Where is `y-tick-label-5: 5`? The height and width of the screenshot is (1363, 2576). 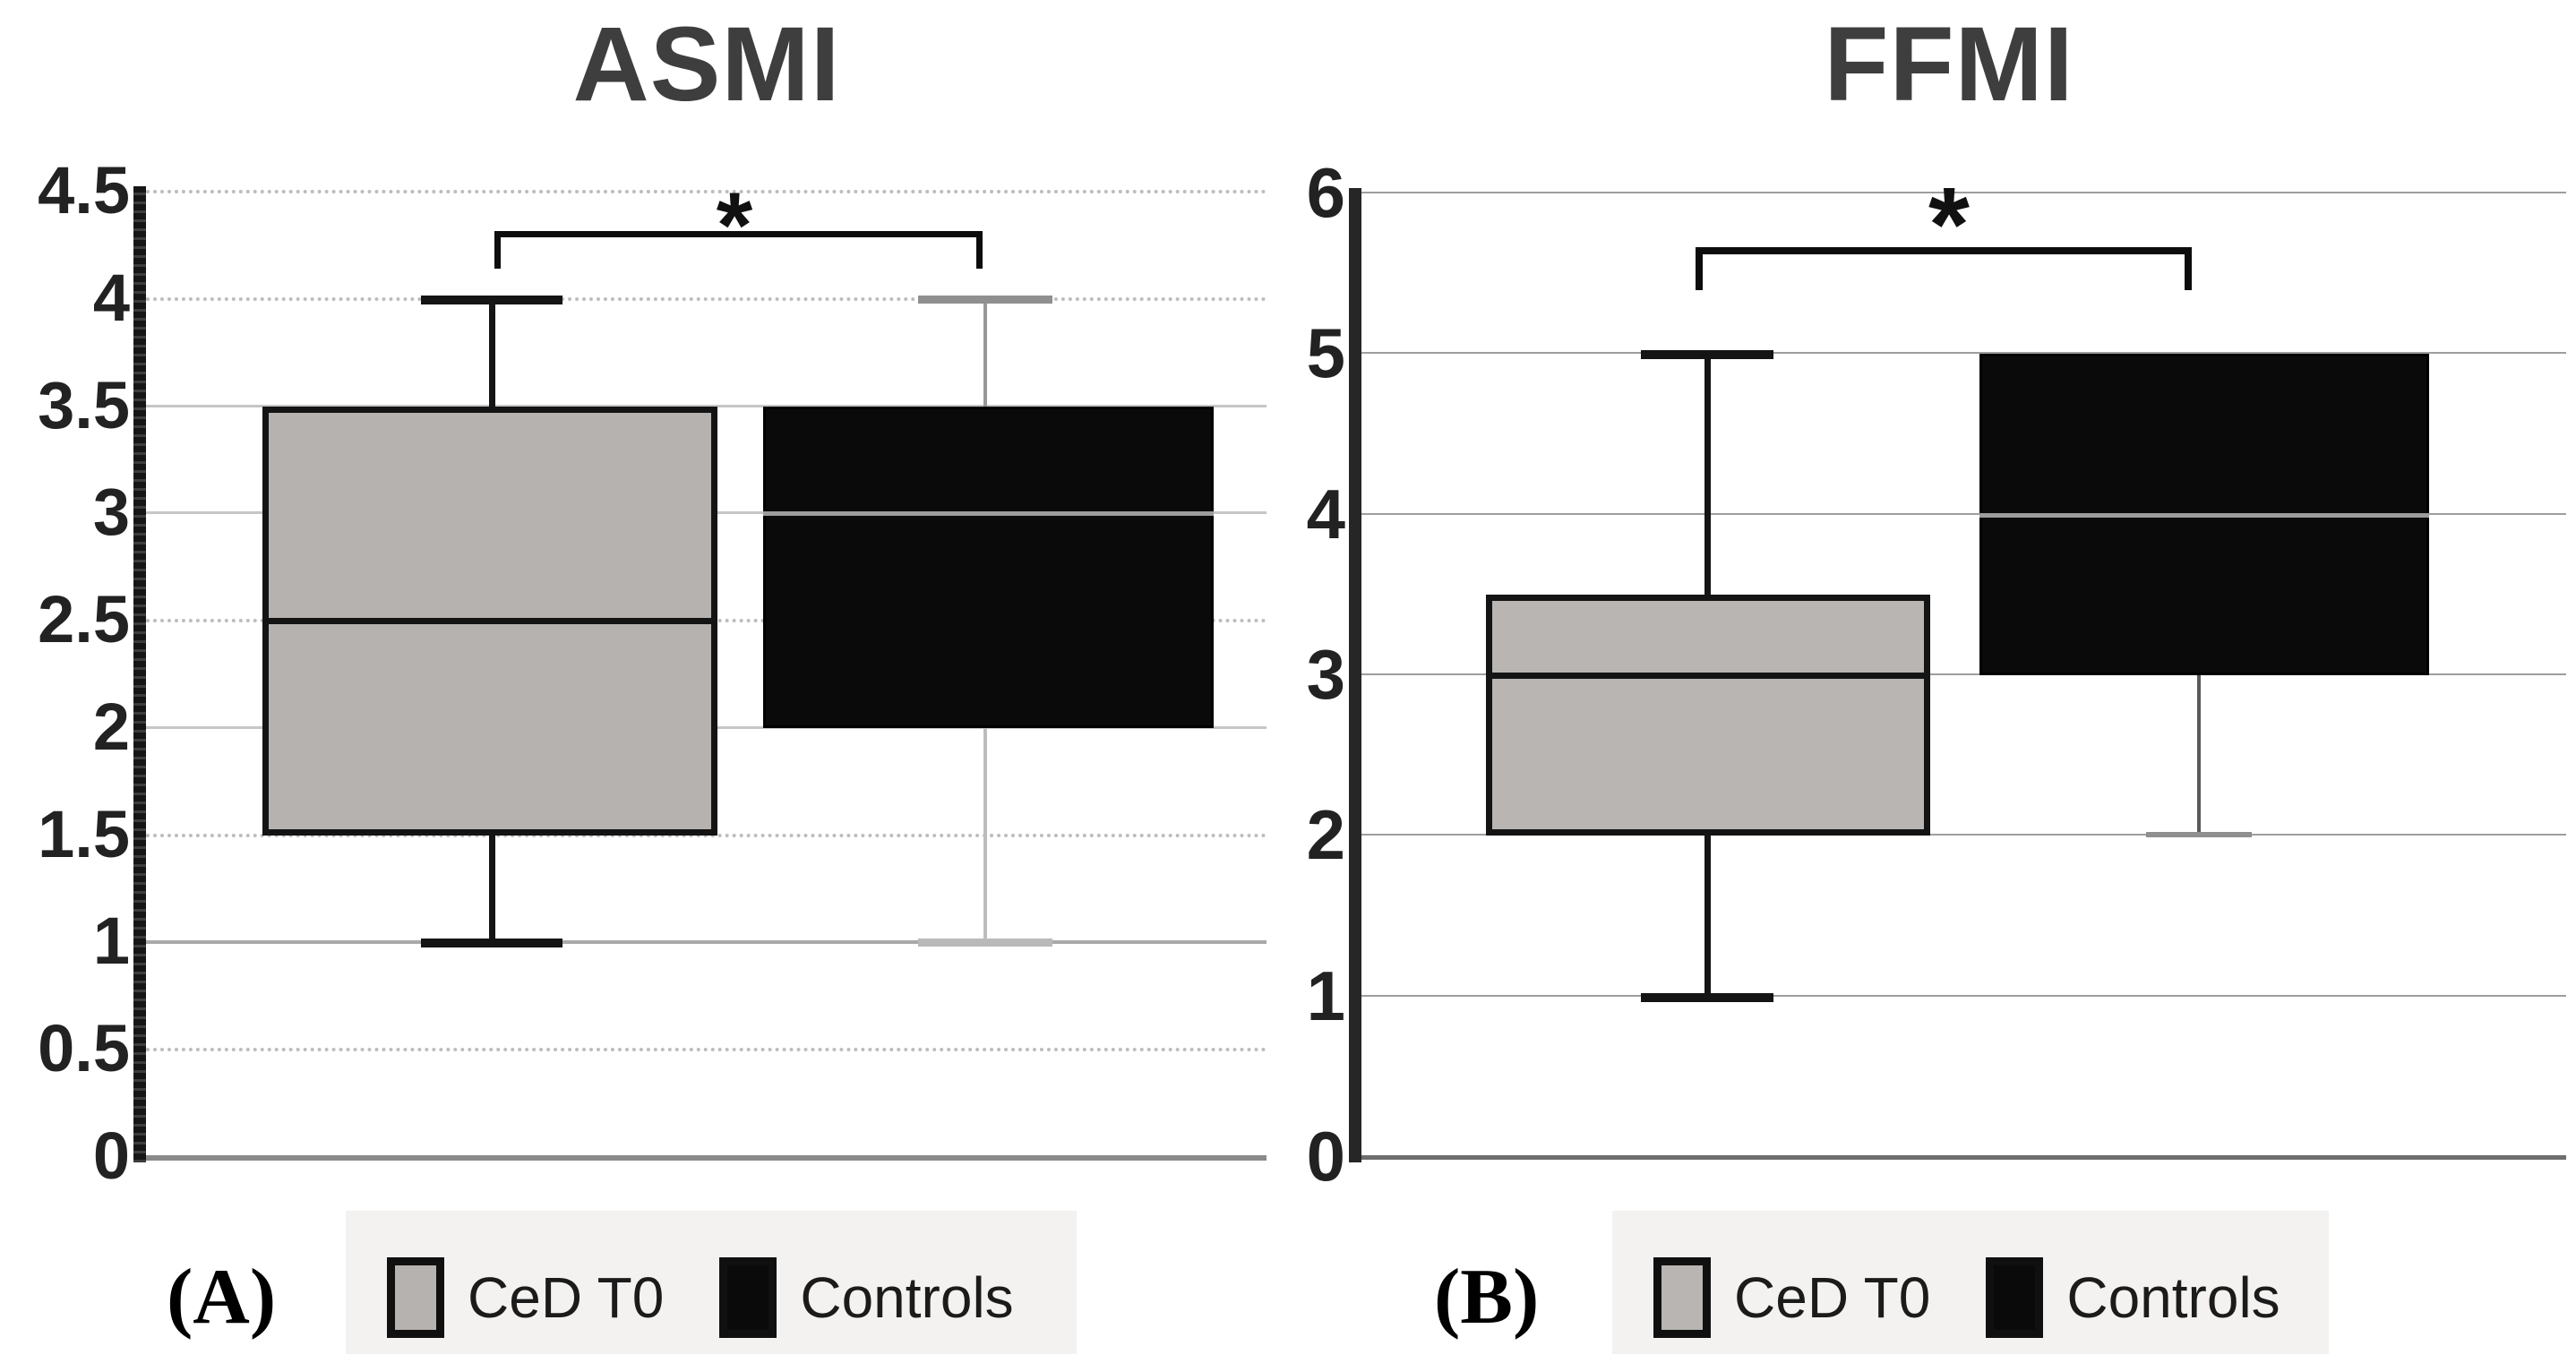
y-tick-label-5: 5 is located at coordinates (1325, 353).